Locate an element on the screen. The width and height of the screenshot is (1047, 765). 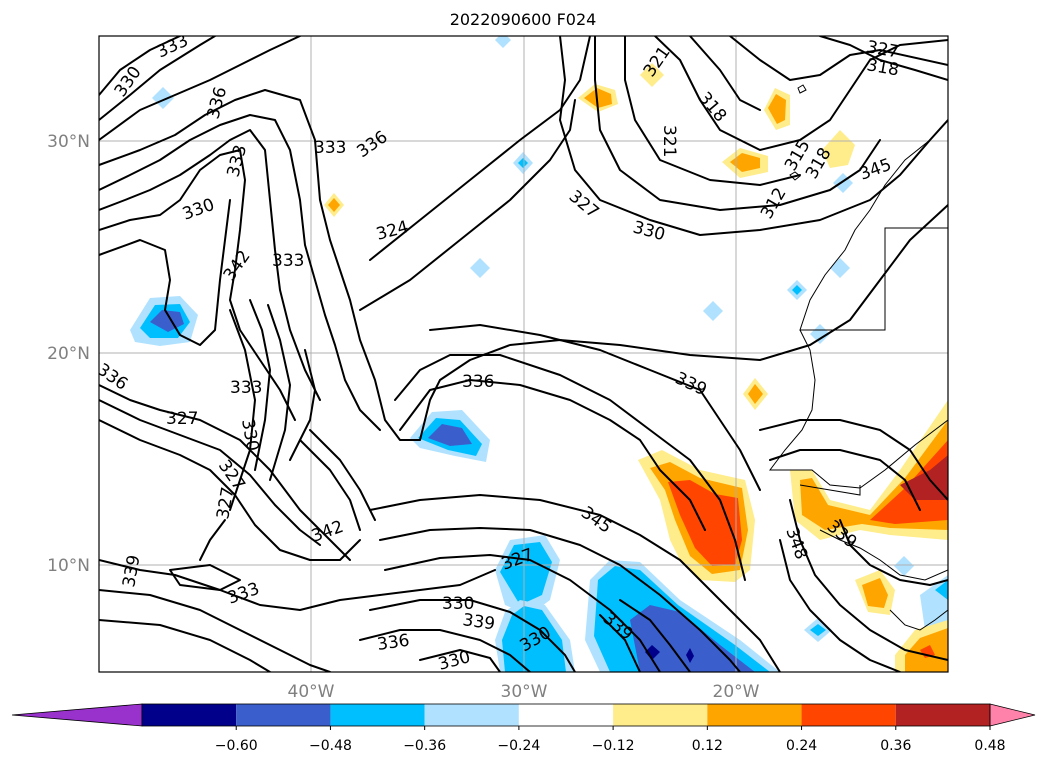
colorbar-tick-label: −0.12 is located at coordinates (613, 746).